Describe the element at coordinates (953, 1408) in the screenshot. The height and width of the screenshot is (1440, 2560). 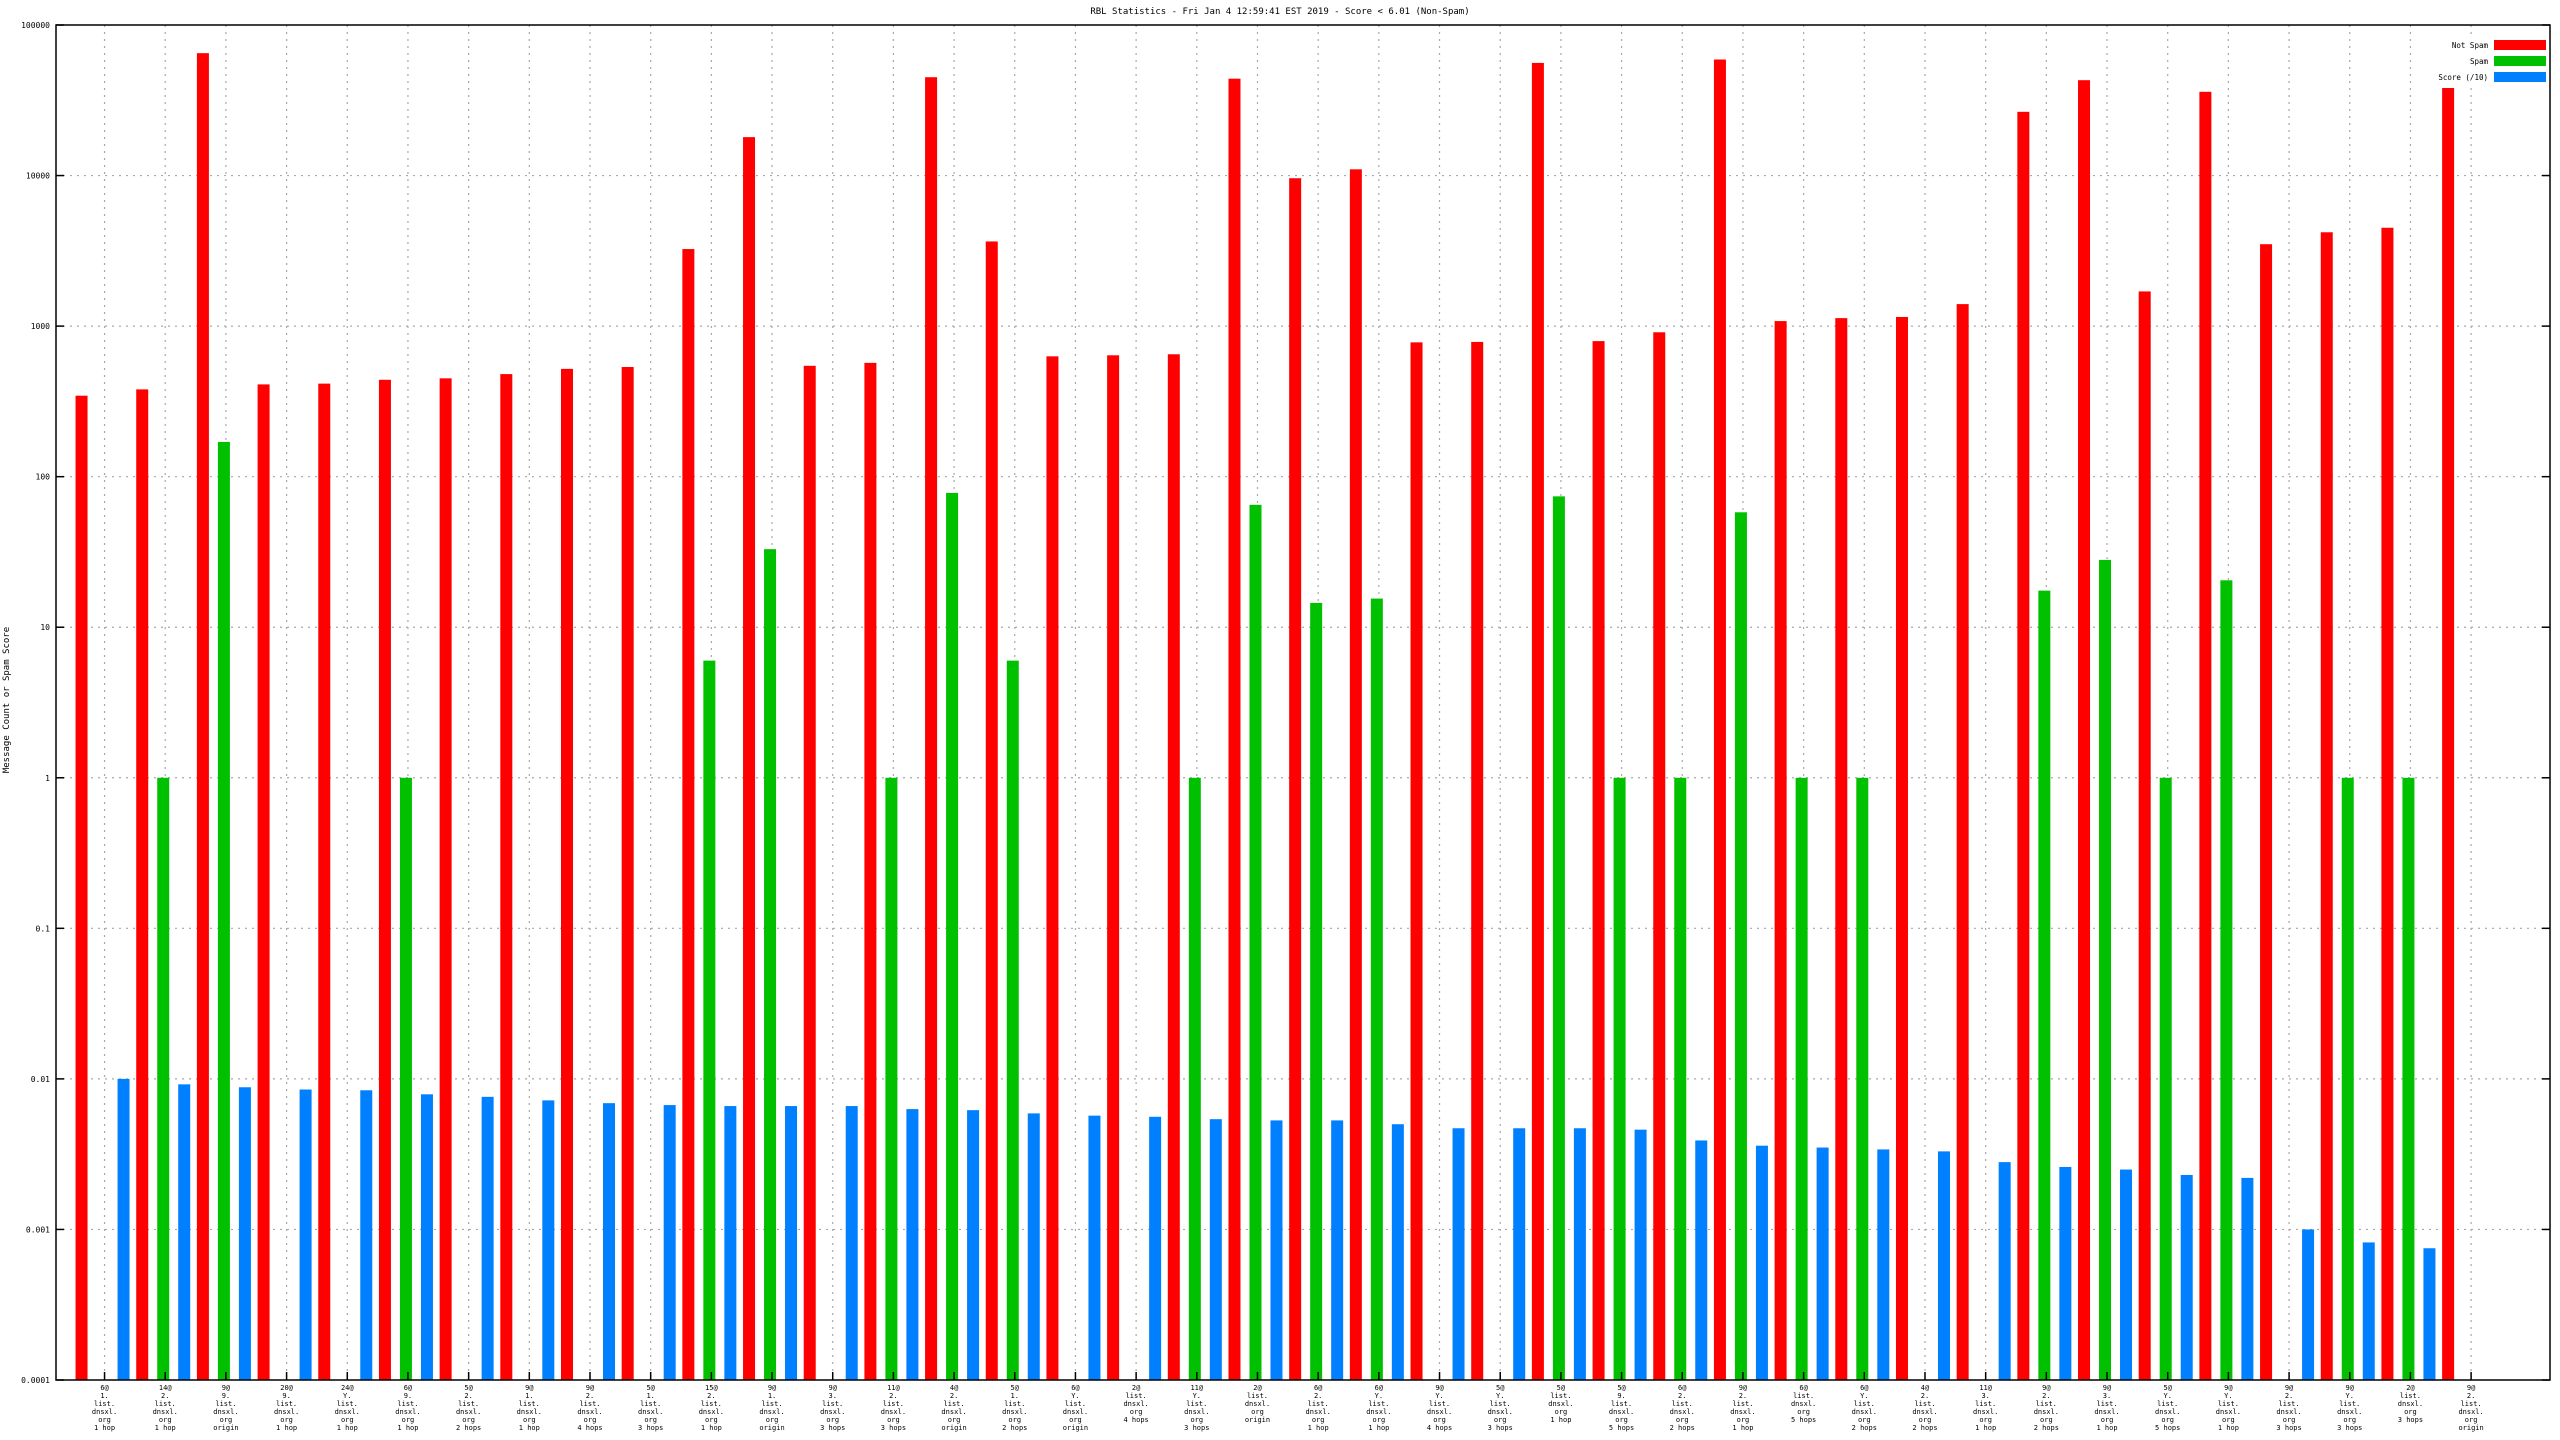
I see `x-tick-label: 4@ 2. list. dnsxl. org origin` at that location.